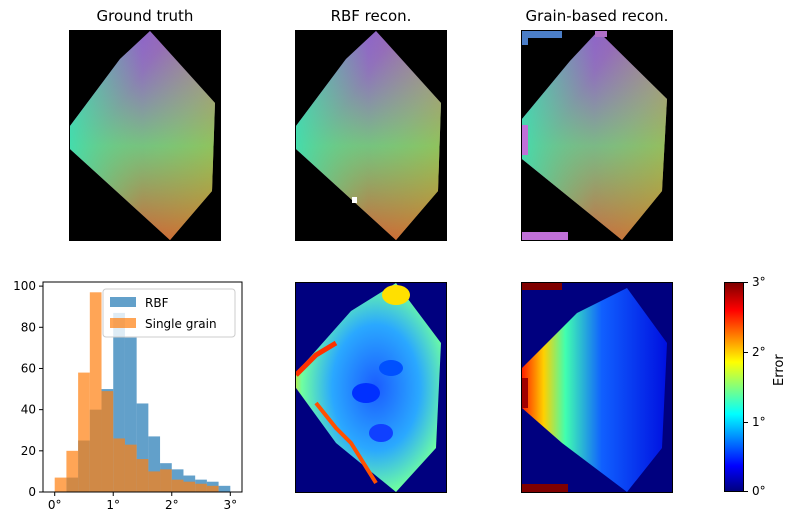 This screenshot has width=799, height=526. What do you see at coordinates (28, 368) in the screenshot?
I see `y-tick-label: 60` at bounding box center [28, 368].